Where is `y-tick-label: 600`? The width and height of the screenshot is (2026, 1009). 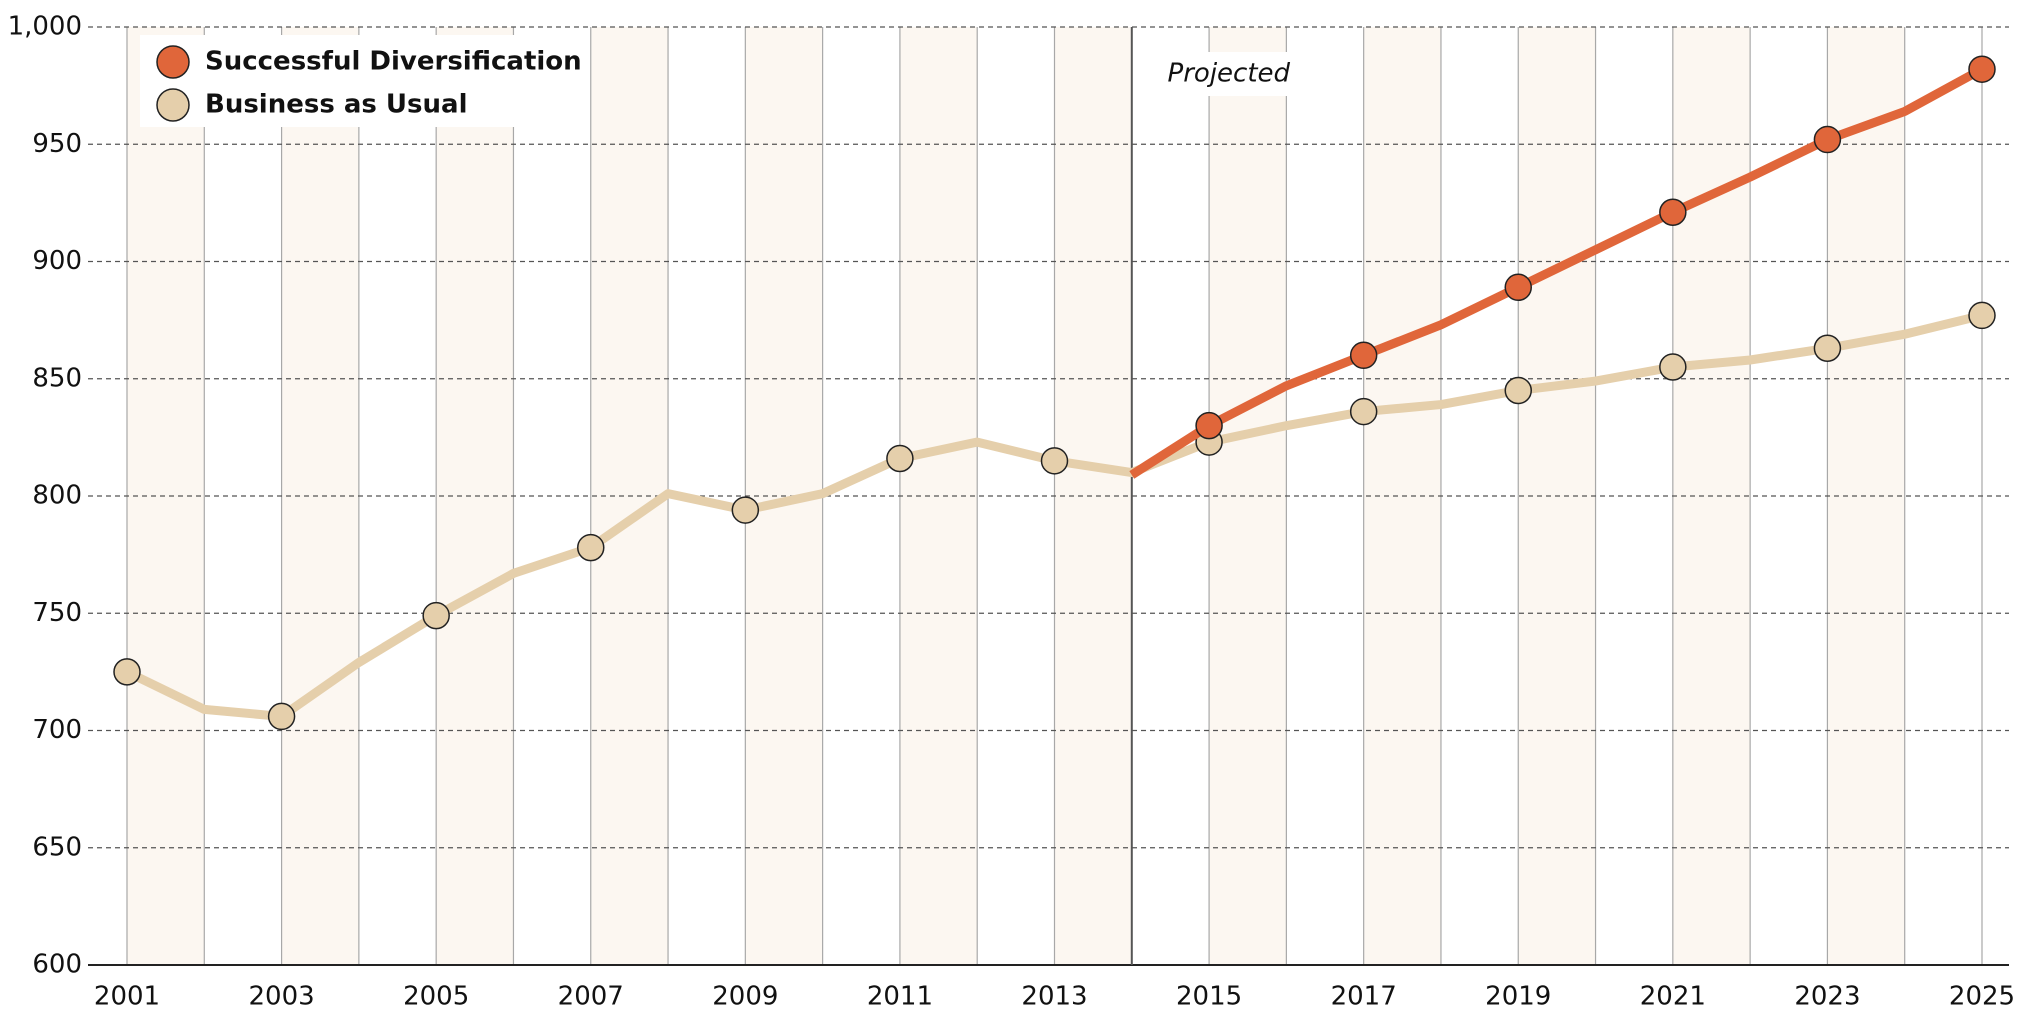 y-tick-label: 600 is located at coordinates (57, 965).